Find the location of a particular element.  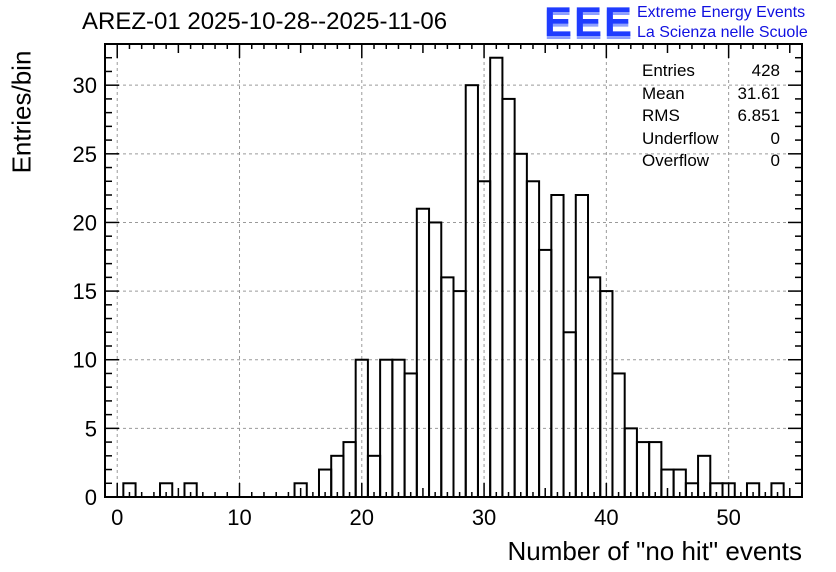

chart-title: AREZ-01 2025-10-28--2025-11-06 is located at coordinates (265, 21).